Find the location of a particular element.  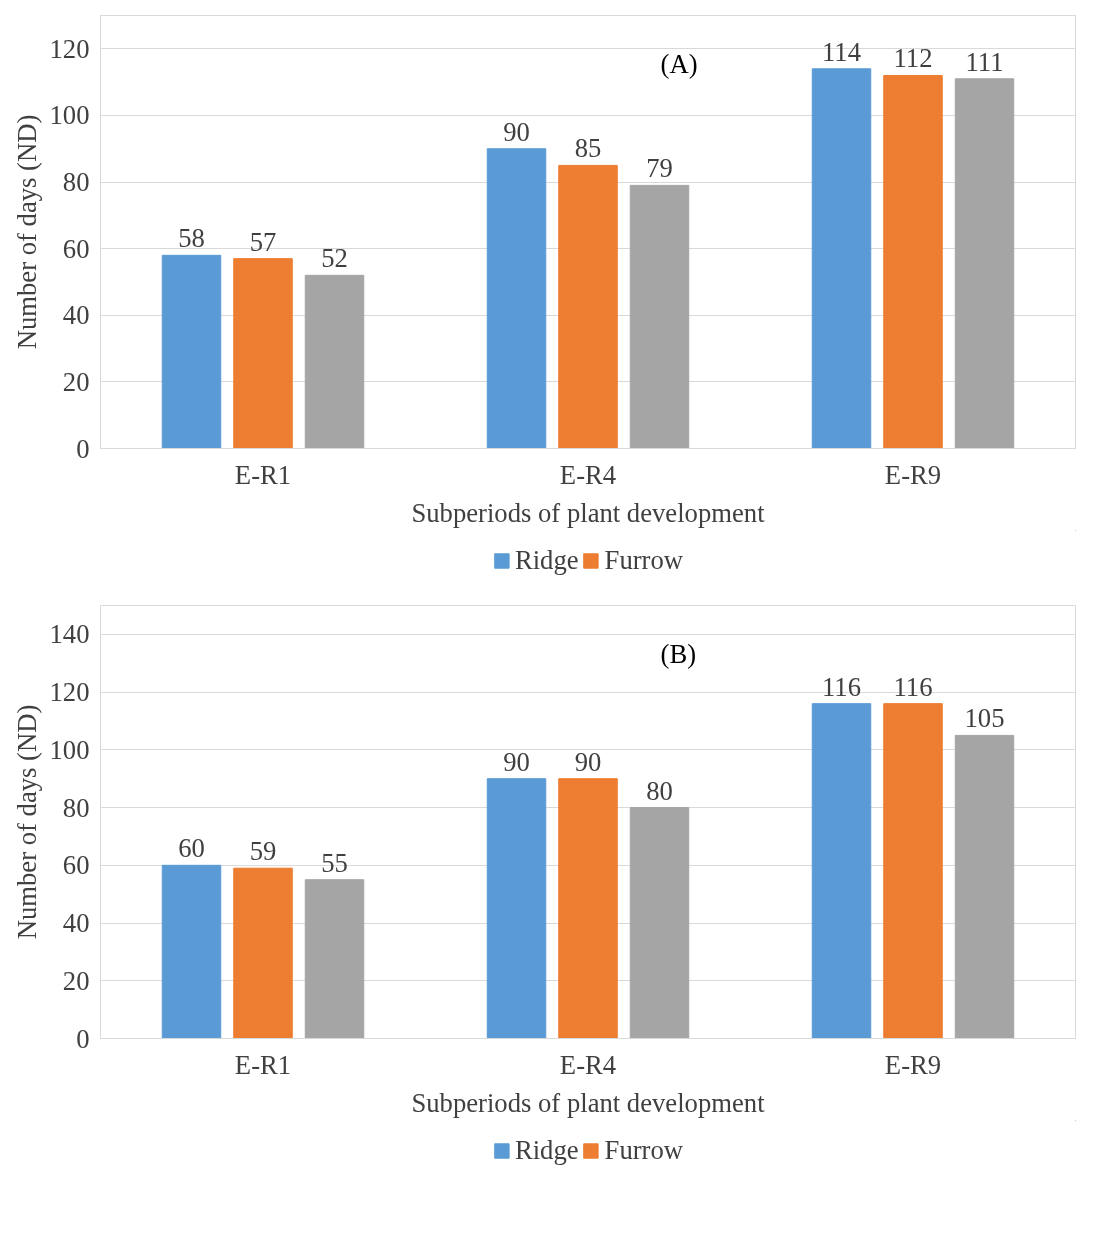

data-label: 85 is located at coordinates (588, 148).